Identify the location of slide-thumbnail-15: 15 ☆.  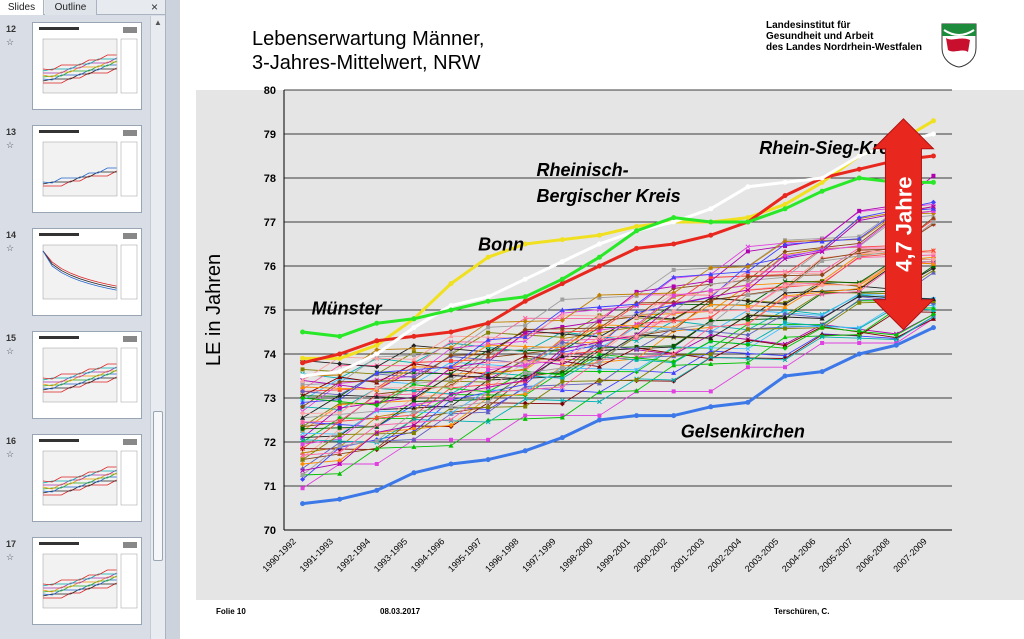
(75, 379).